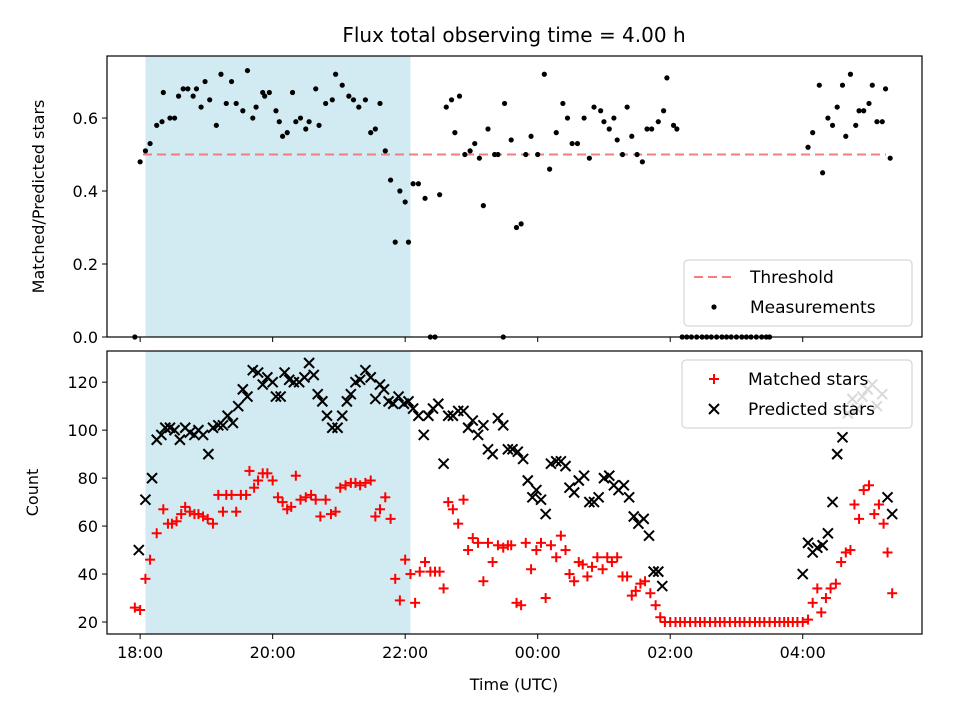  I want to click on ratio-legend-box, so click(798, 293).